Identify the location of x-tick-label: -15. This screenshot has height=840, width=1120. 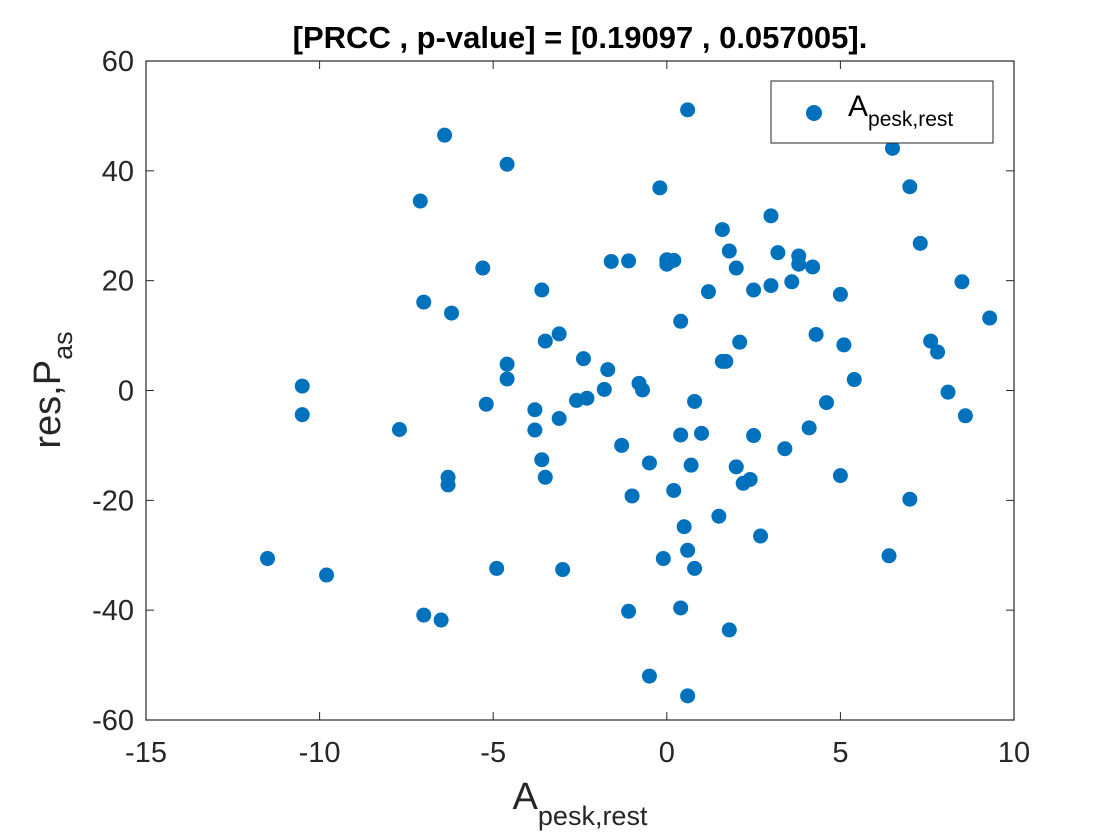
(146, 753).